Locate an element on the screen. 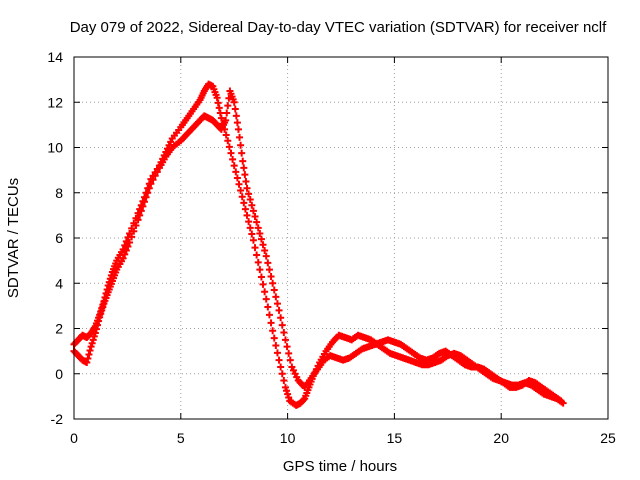  x-tick-label: 15 is located at coordinates (395, 438).